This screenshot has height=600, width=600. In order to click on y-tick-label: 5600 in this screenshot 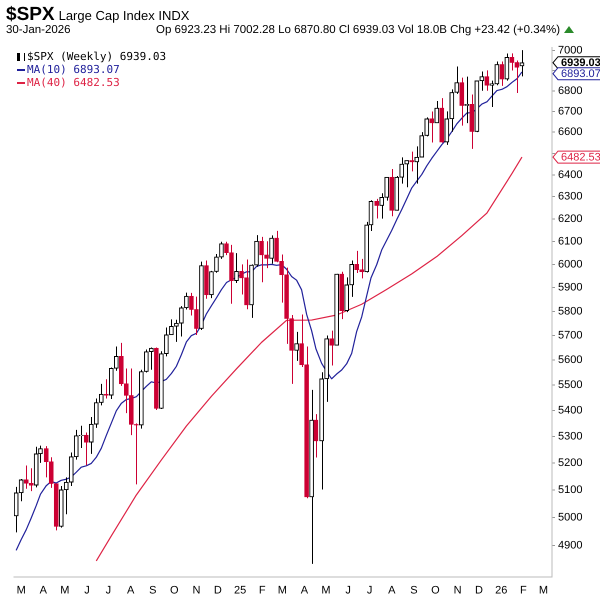, I will do `click(570, 360)`.